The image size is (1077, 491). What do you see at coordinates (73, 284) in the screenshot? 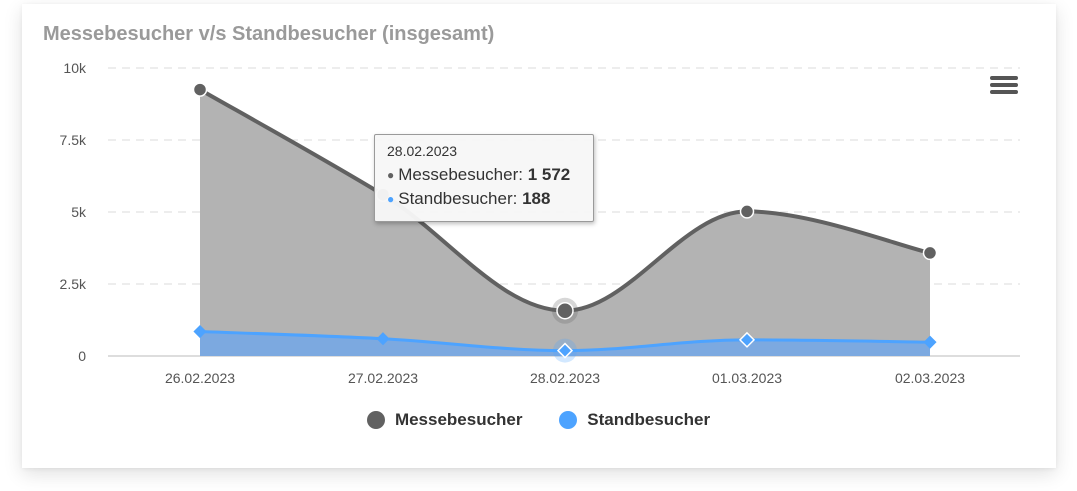
I see `y-tick-label: 2.5k` at bounding box center [73, 284].